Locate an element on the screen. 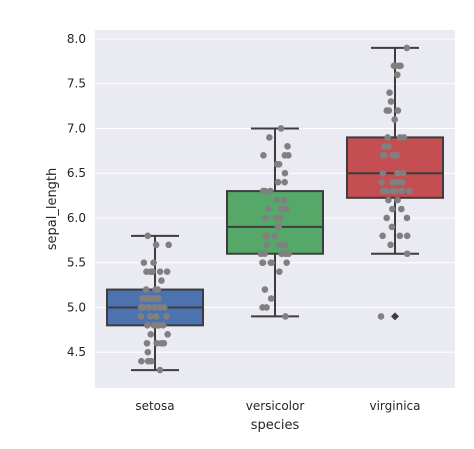 This screenshot has height=449, width=474. y-tick-label: 4.5 is located at coordinates (76, 352).